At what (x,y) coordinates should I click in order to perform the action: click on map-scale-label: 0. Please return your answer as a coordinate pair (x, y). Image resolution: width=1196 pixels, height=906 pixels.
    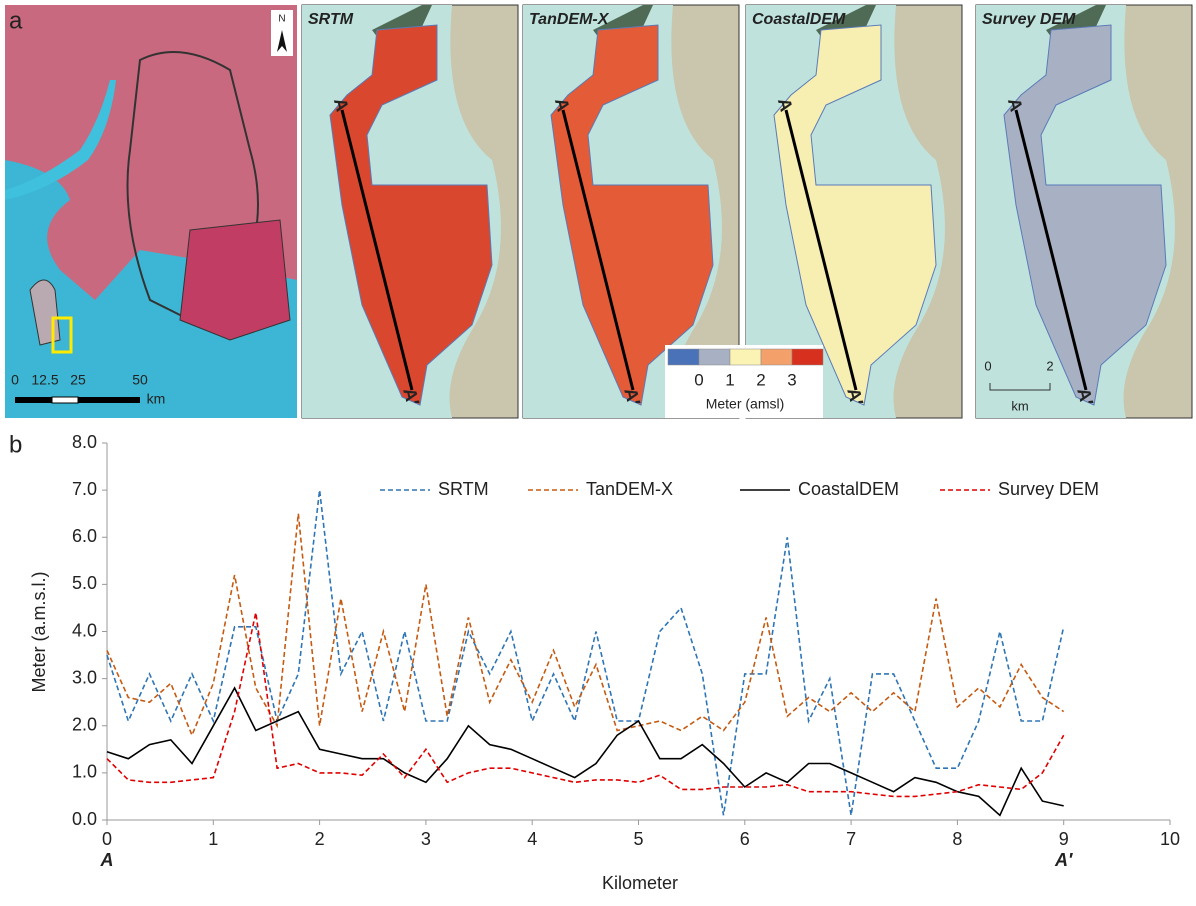
    Looking at the image, I should click on (987, 365).